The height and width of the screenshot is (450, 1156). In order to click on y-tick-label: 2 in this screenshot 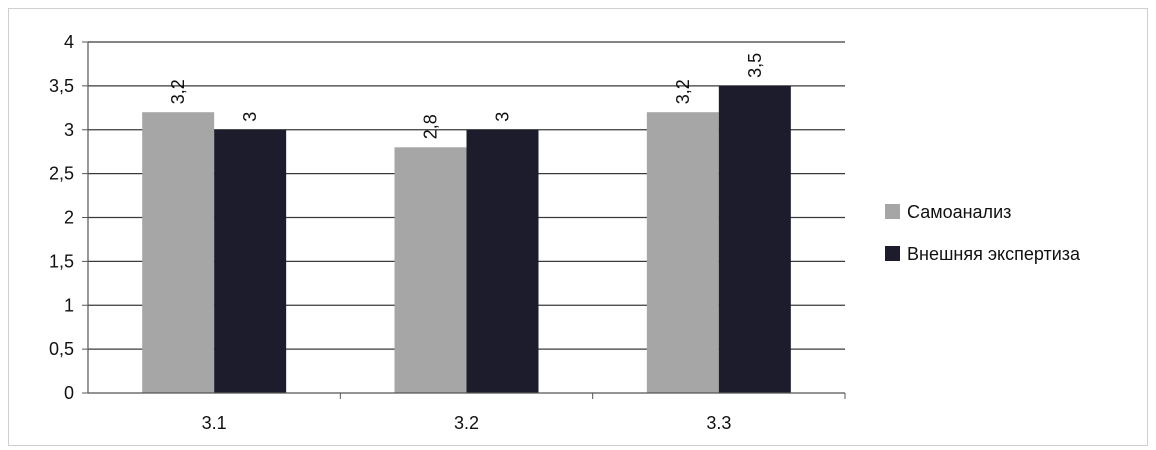, I will do `click(69, 218)`.